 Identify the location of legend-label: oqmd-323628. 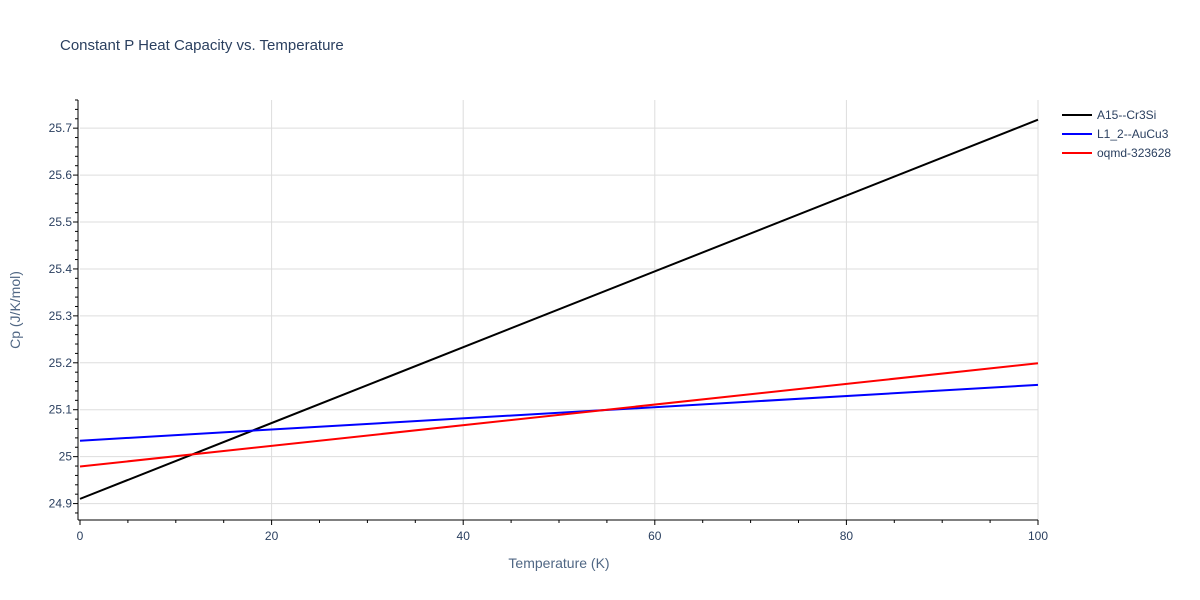
(1134, 153).